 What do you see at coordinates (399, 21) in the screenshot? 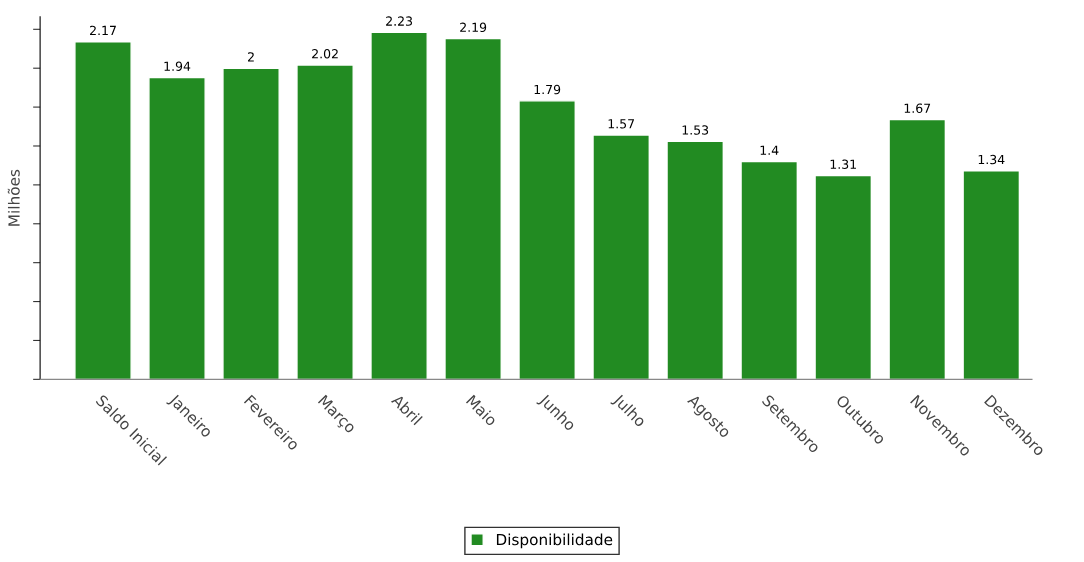
I see `data-label: 2.23` at bounding box center [399, 21].